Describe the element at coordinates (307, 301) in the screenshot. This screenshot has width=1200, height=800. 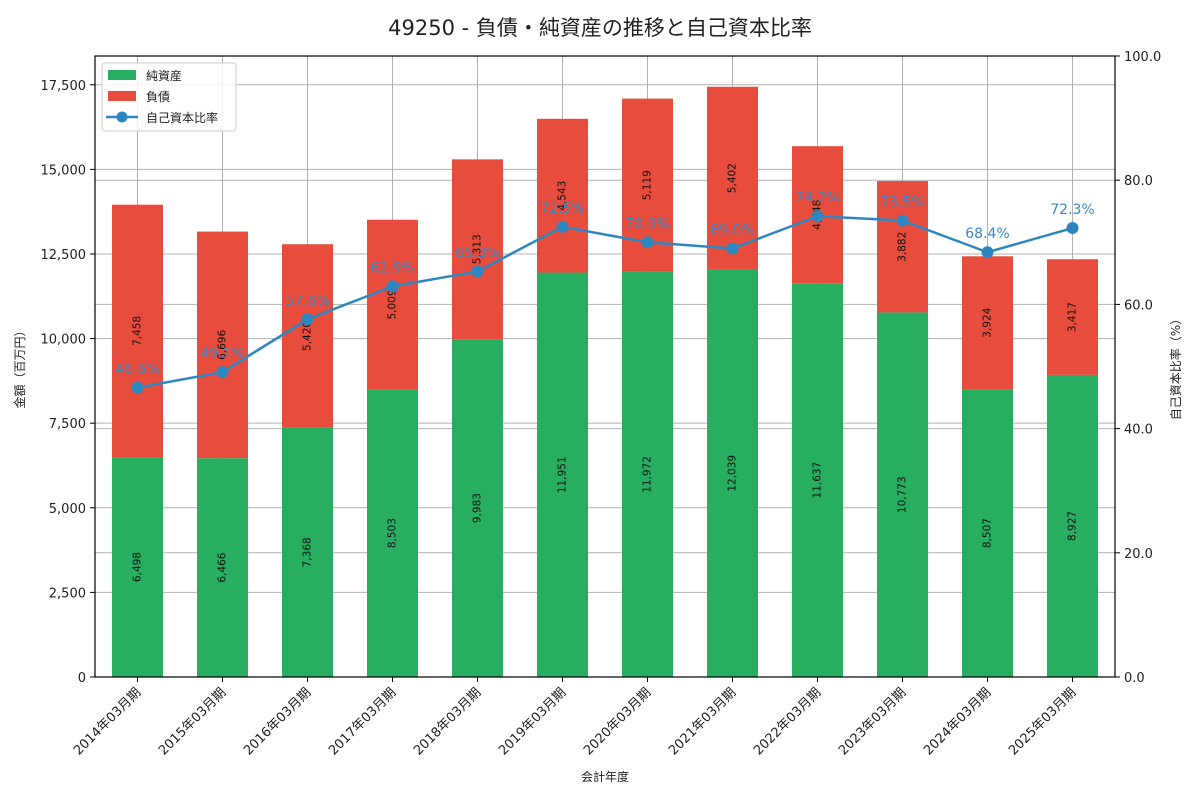
I see `ratio-label: 57.6%` at that location.